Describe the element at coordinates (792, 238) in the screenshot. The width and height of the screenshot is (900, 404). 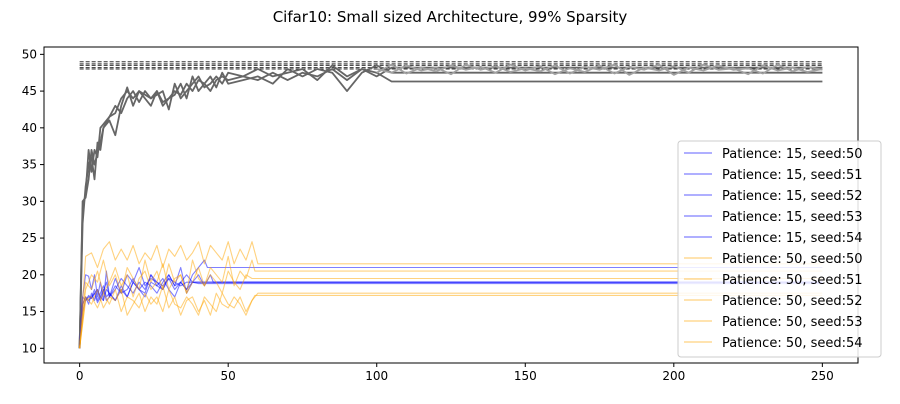
I see `legend-label: Patience: 15, seed:54` at that location.